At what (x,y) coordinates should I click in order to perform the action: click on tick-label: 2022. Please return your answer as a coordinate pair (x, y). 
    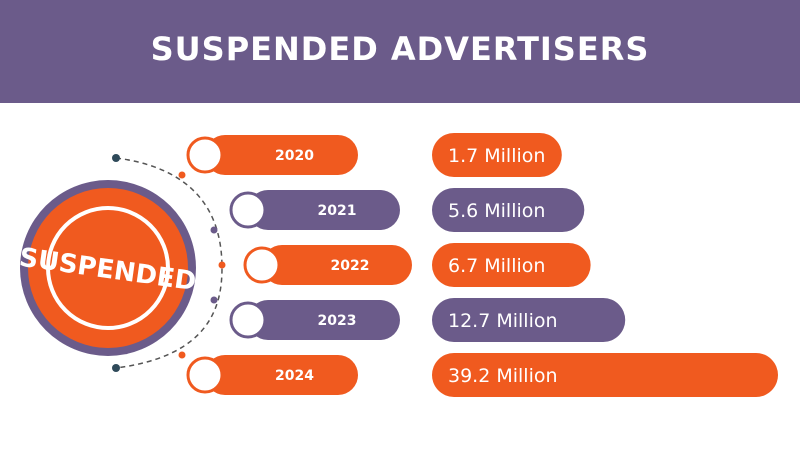
    Looking at the image, I should click on (350, 266).